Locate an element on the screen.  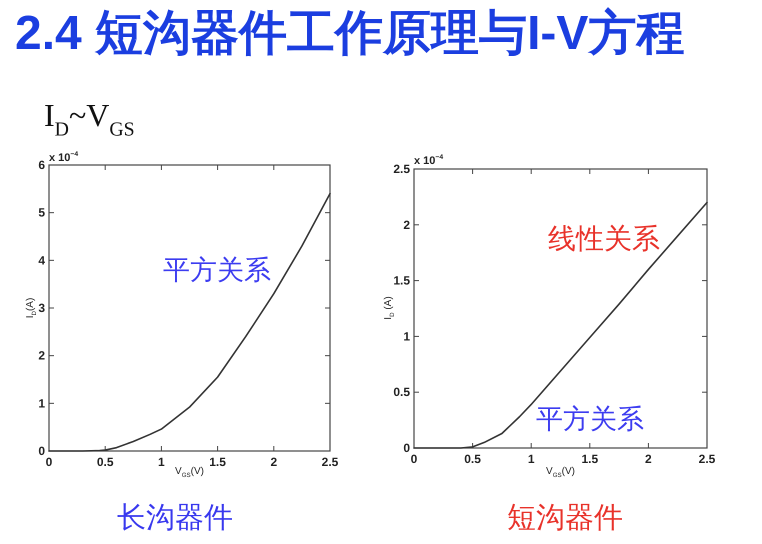
chart-subtitle: I$_{D}$~V$_{GS}$ is located at coordinates (89, 119).